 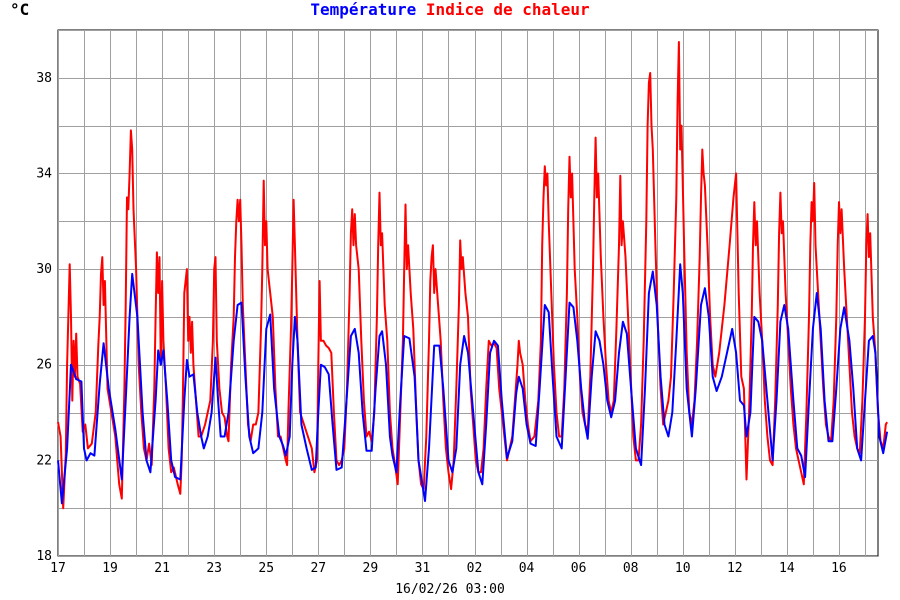 I want to click on y-tick-label: 22, so click(x=44, y=460).